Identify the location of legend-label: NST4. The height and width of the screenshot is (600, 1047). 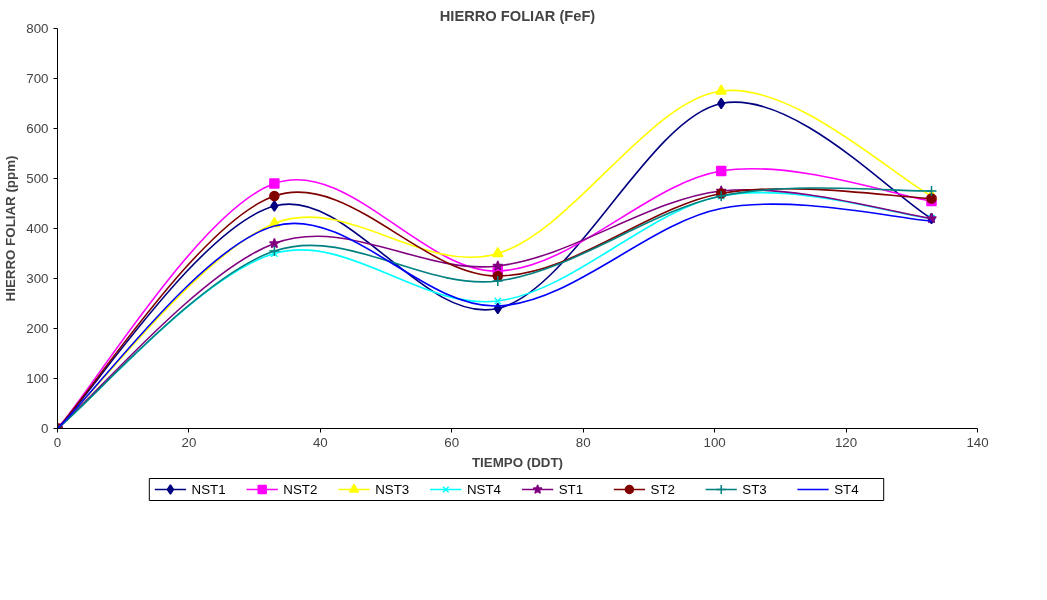
(484, 489).